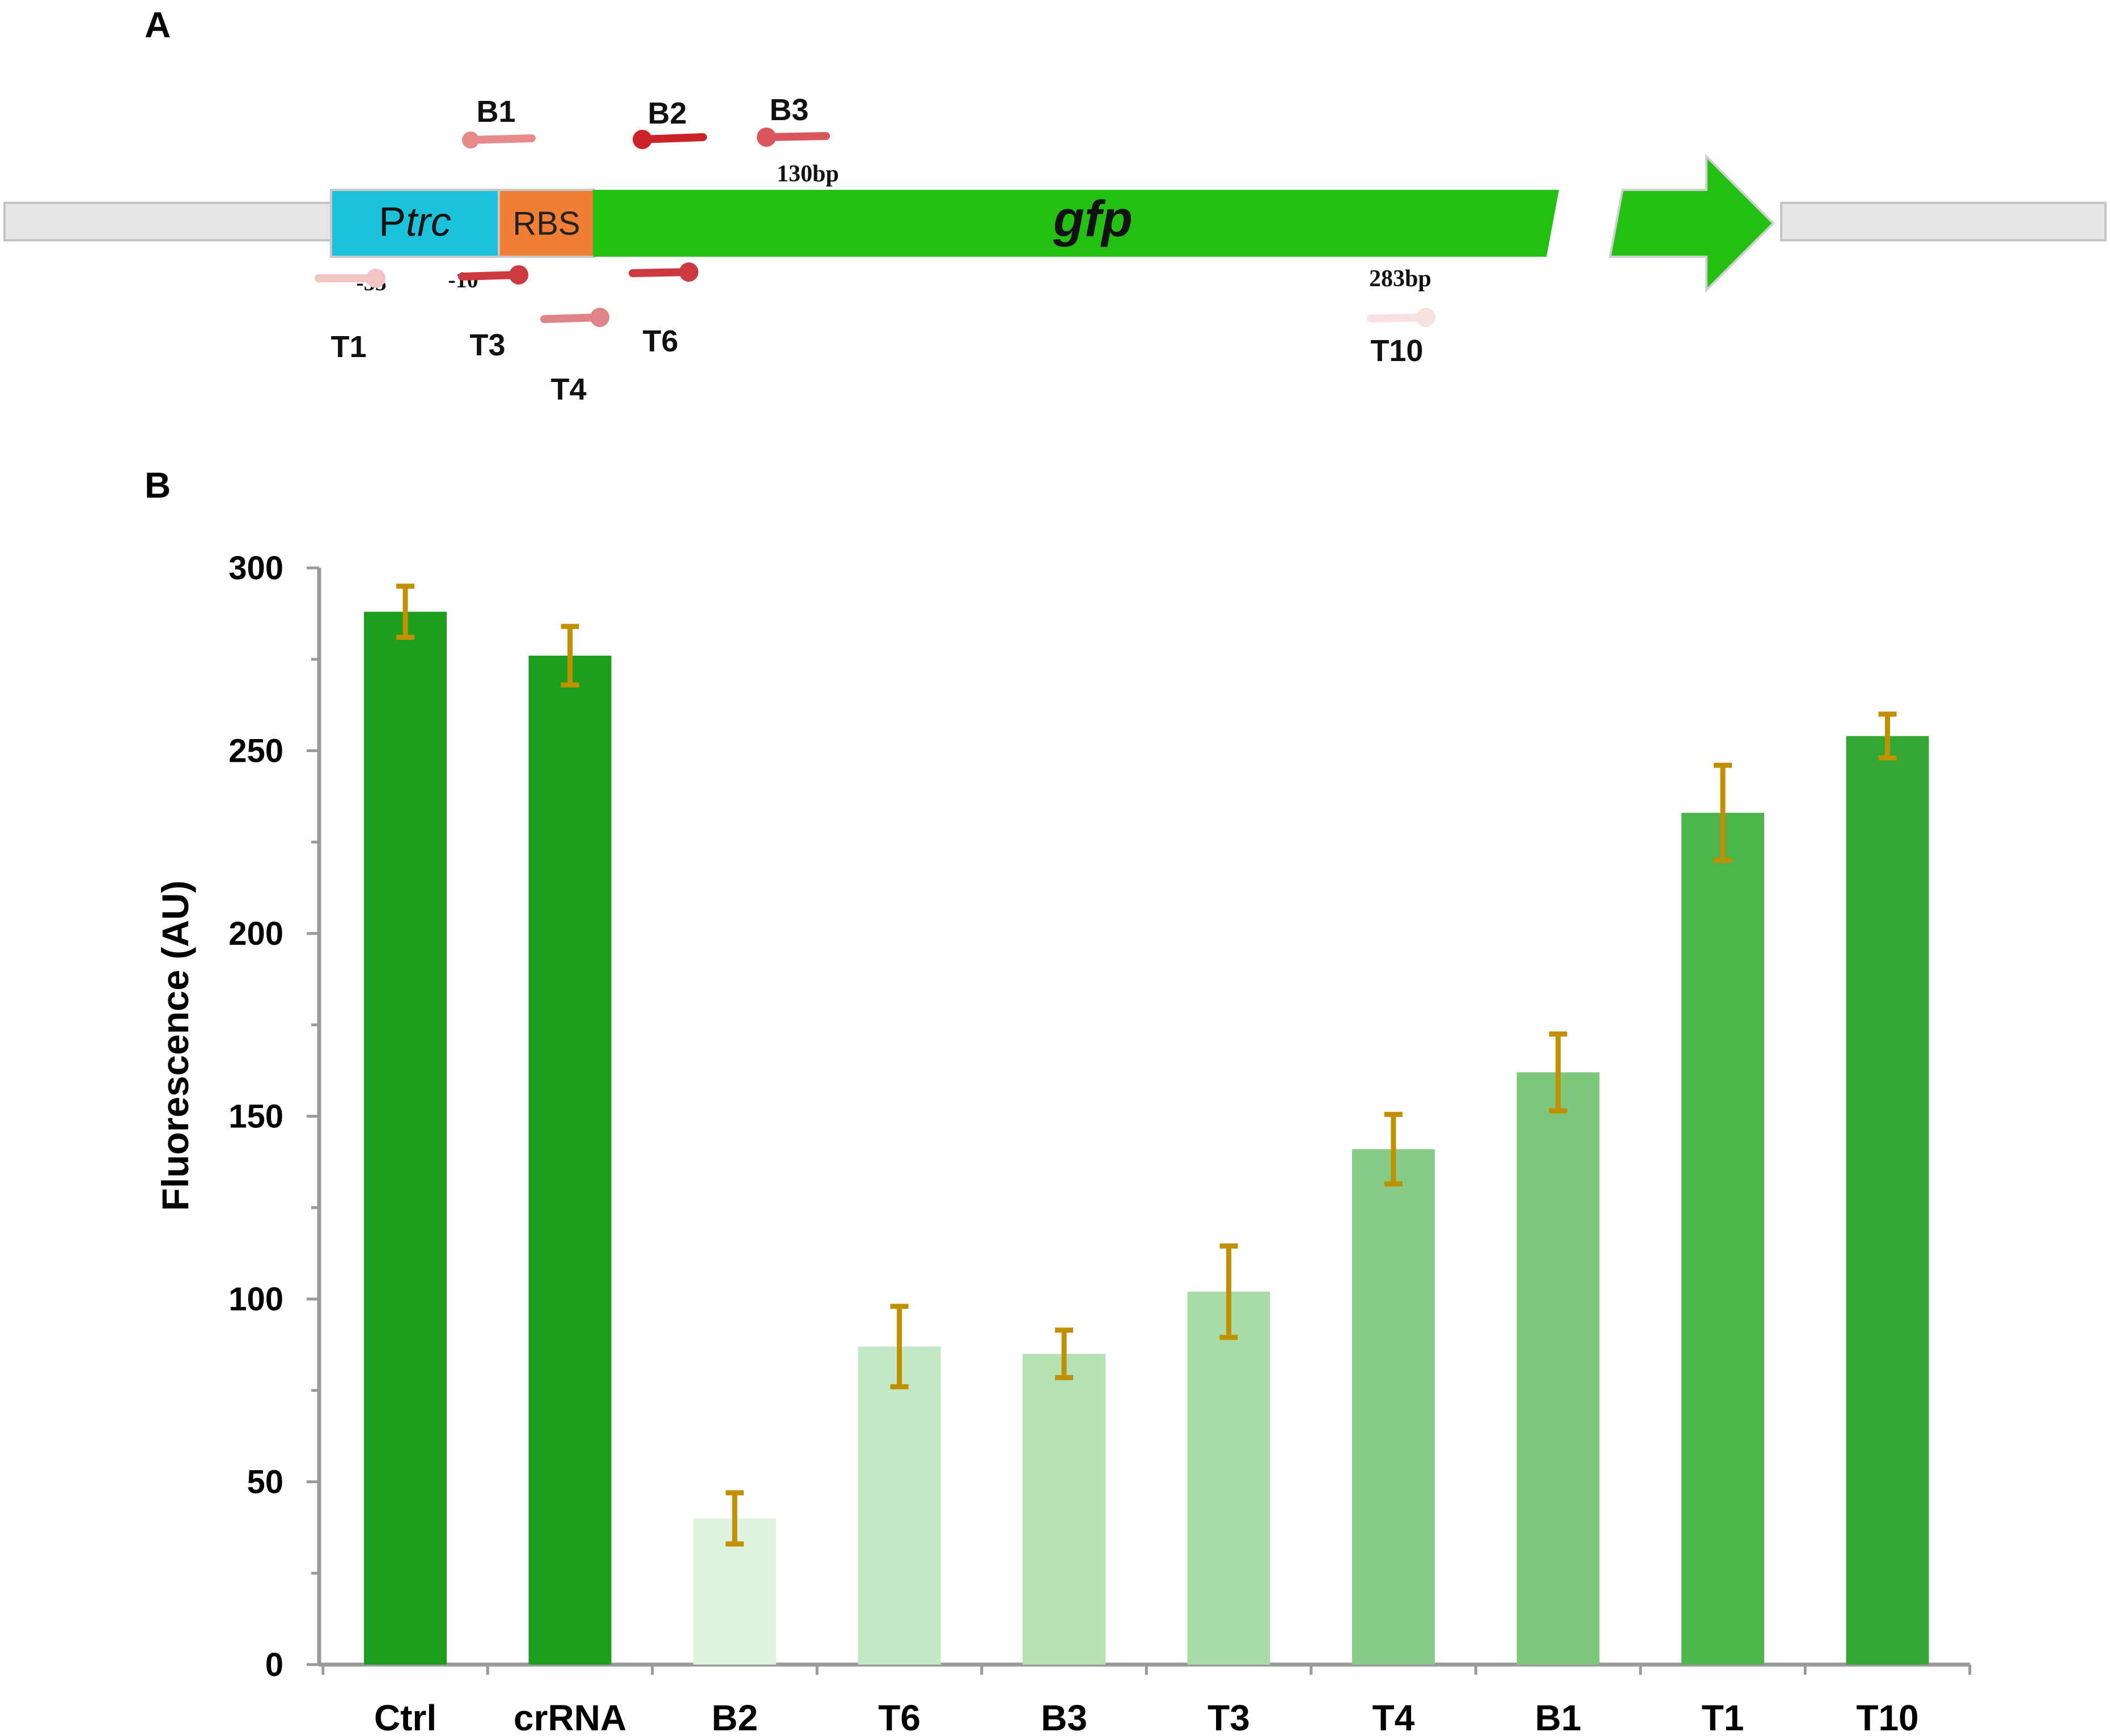 This screenshot has width=2110, height=1736. I want to click on bar-t6, so click(899, 1505).